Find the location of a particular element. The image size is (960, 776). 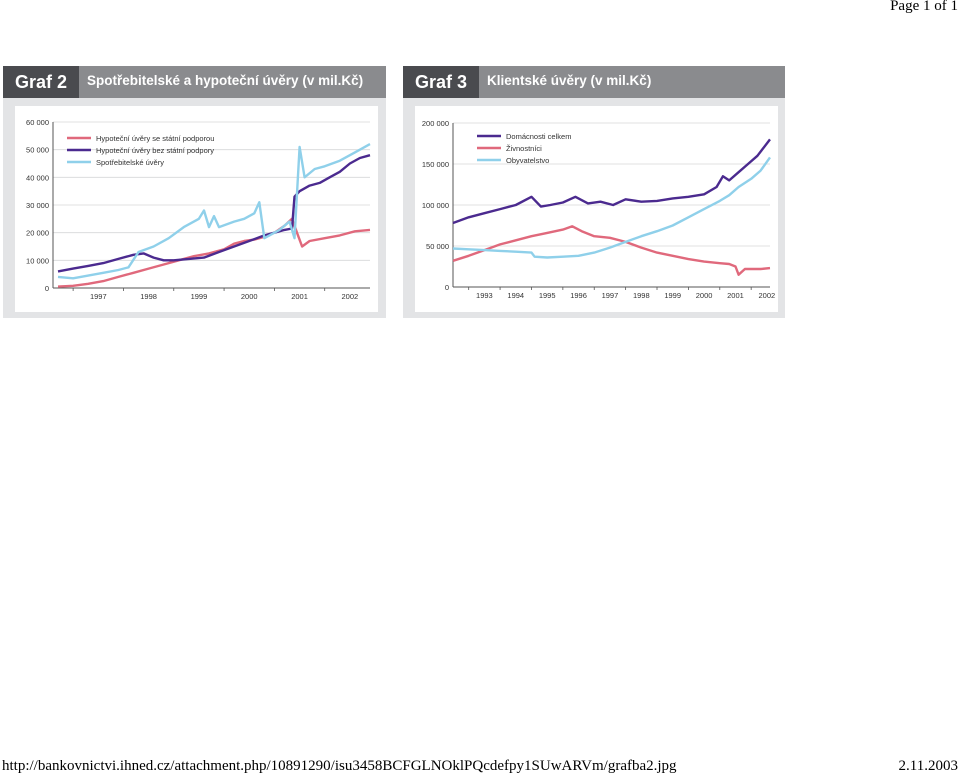

x-tick-label: 1993 is located at coordinates (484, 295).